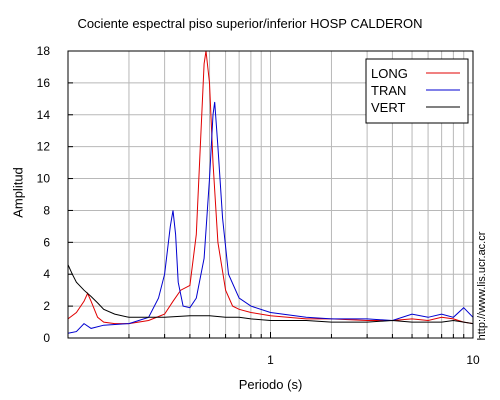  Describe the element at coordinates (44, 83) in the screenshot. I see `y-tick-label: 16` at that location.